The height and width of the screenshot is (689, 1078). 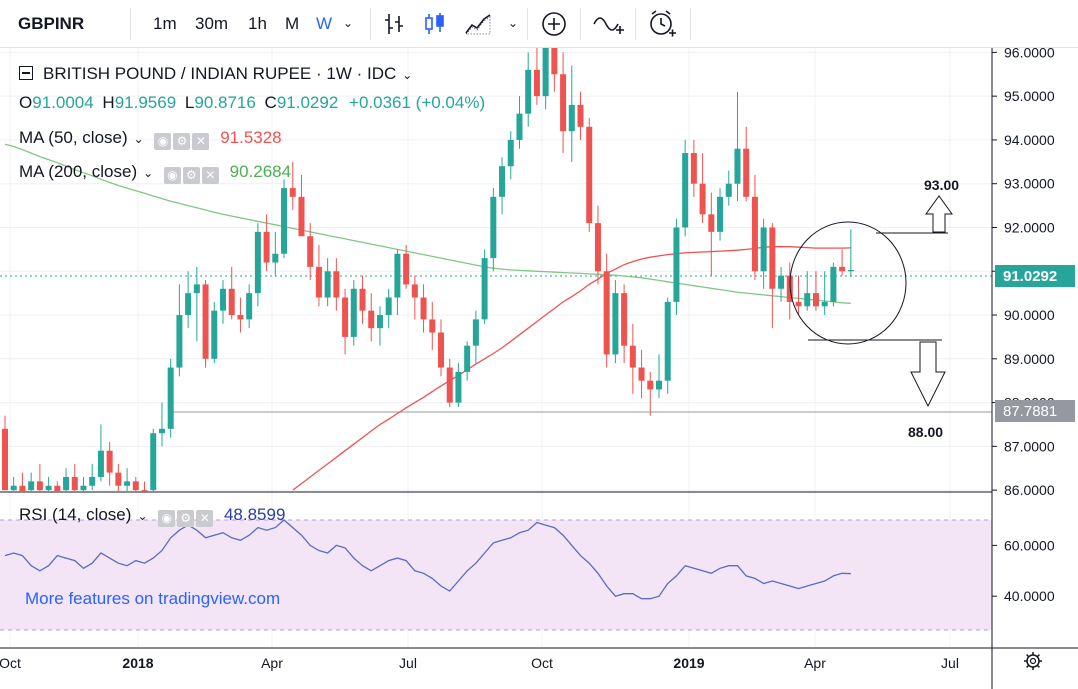 What do you see at coordinates (26, 73) in the screenshot?
I see `collapse-legend-icon` at bounding box center [26, 73].